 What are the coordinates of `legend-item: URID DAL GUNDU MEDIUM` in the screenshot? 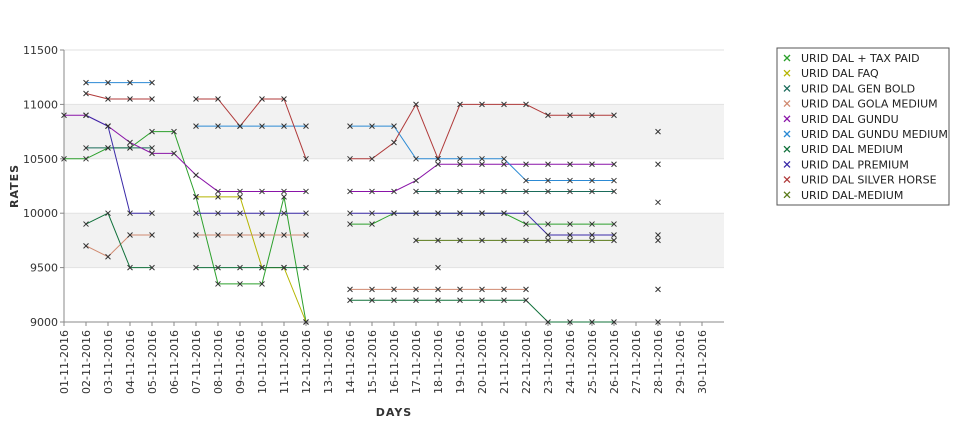 It's located at (865, 134).